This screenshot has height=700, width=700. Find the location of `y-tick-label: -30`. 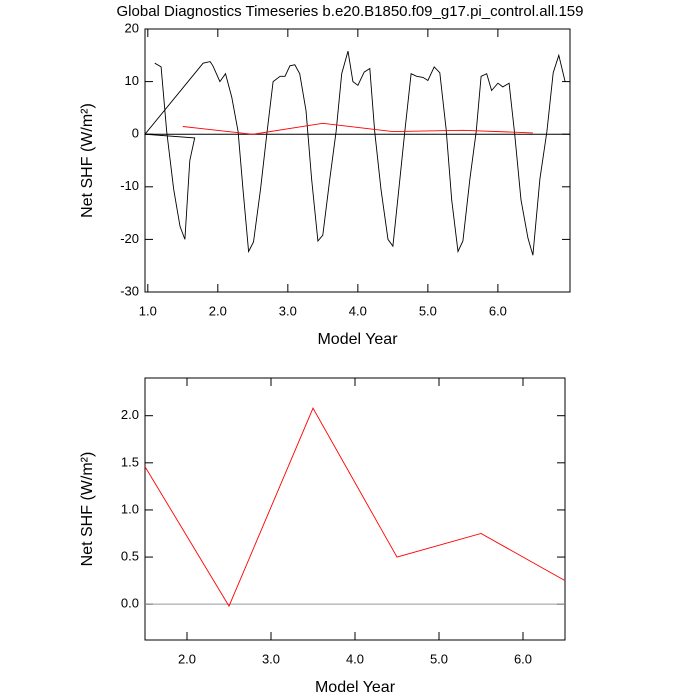

y-tick-label: -30 is located at coordinates (129, 290).